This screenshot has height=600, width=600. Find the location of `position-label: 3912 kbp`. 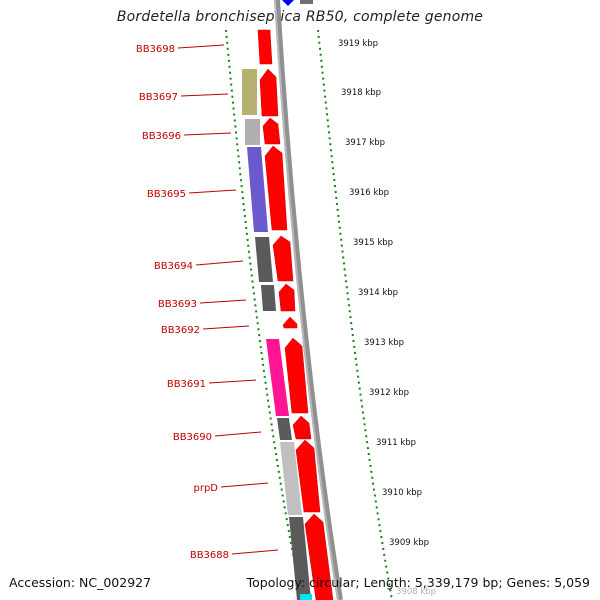

position-label: 3912 kbp is located at coordinates (389, 393).